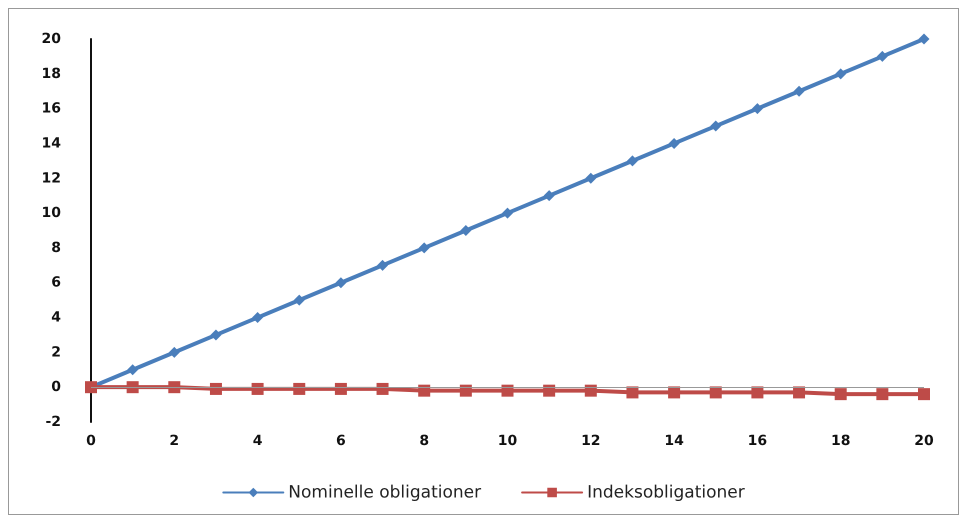 This screenshot has height=525, width=969. What do you see at coordinates (51, 178) in the screenshot?
I see `y-tick-label: 12` at bounding box center [51, 178].